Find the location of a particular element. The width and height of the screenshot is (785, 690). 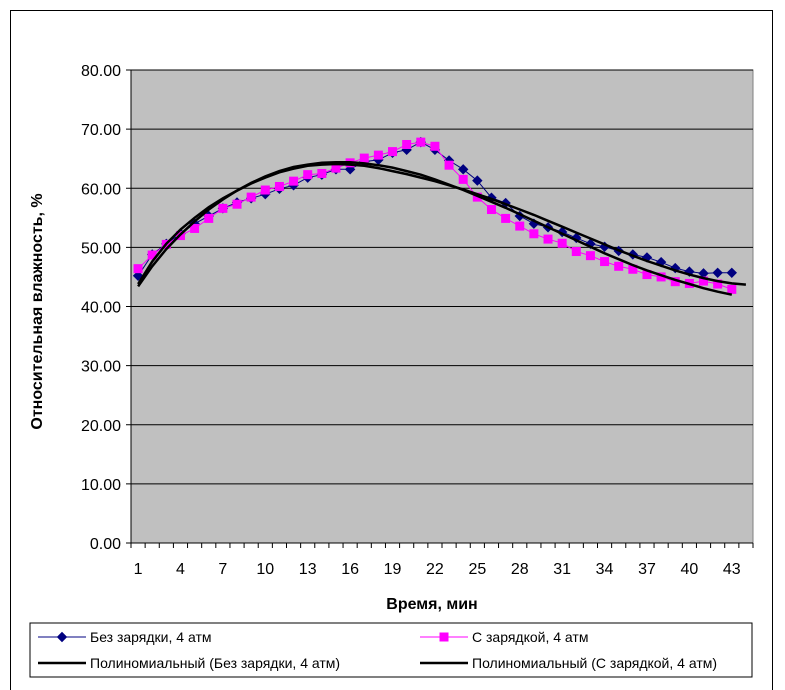

y-axis-title: Относительная влажность, % is located at coordinates (37, 311).